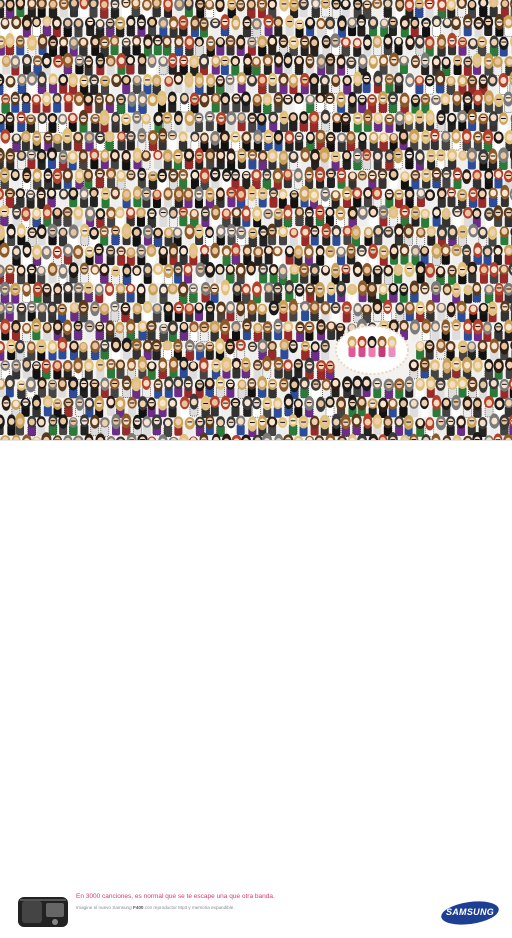 This screenshot has height=938, width=512. Describe the element at coordinates (44, 913) in the screenshot. I see `phone-image` at that location.